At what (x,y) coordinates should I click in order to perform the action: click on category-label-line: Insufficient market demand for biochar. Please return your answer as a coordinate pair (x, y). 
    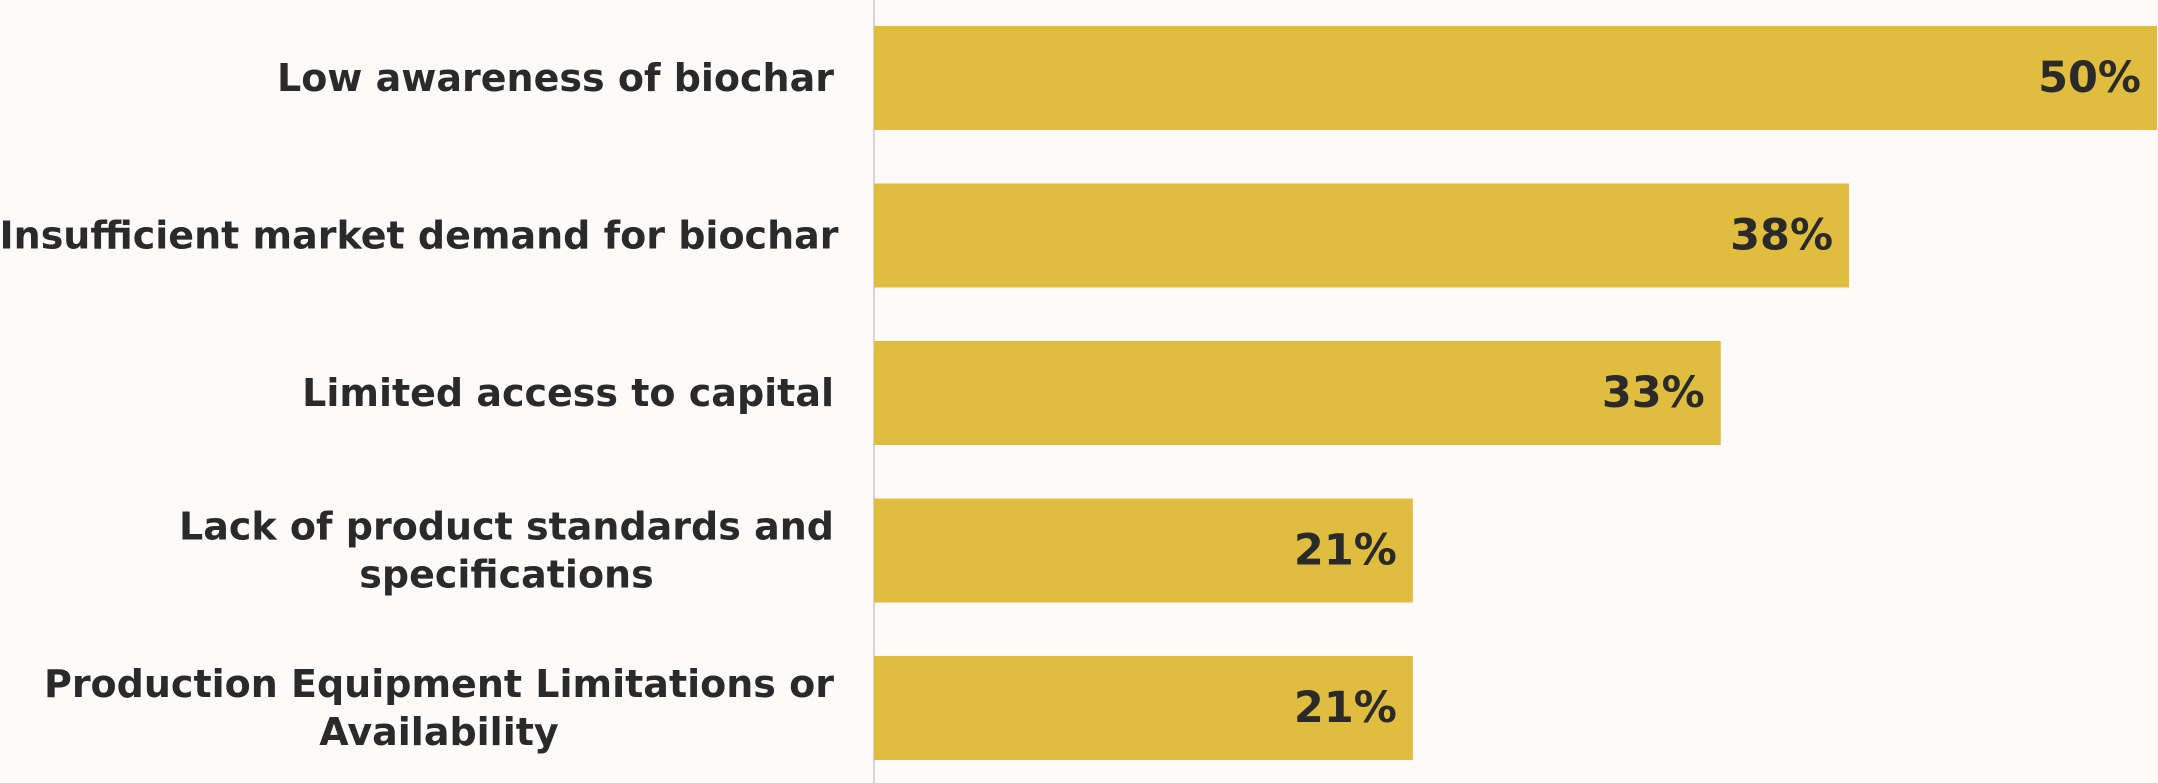
    Looking at the image, I should click on (419, 236).